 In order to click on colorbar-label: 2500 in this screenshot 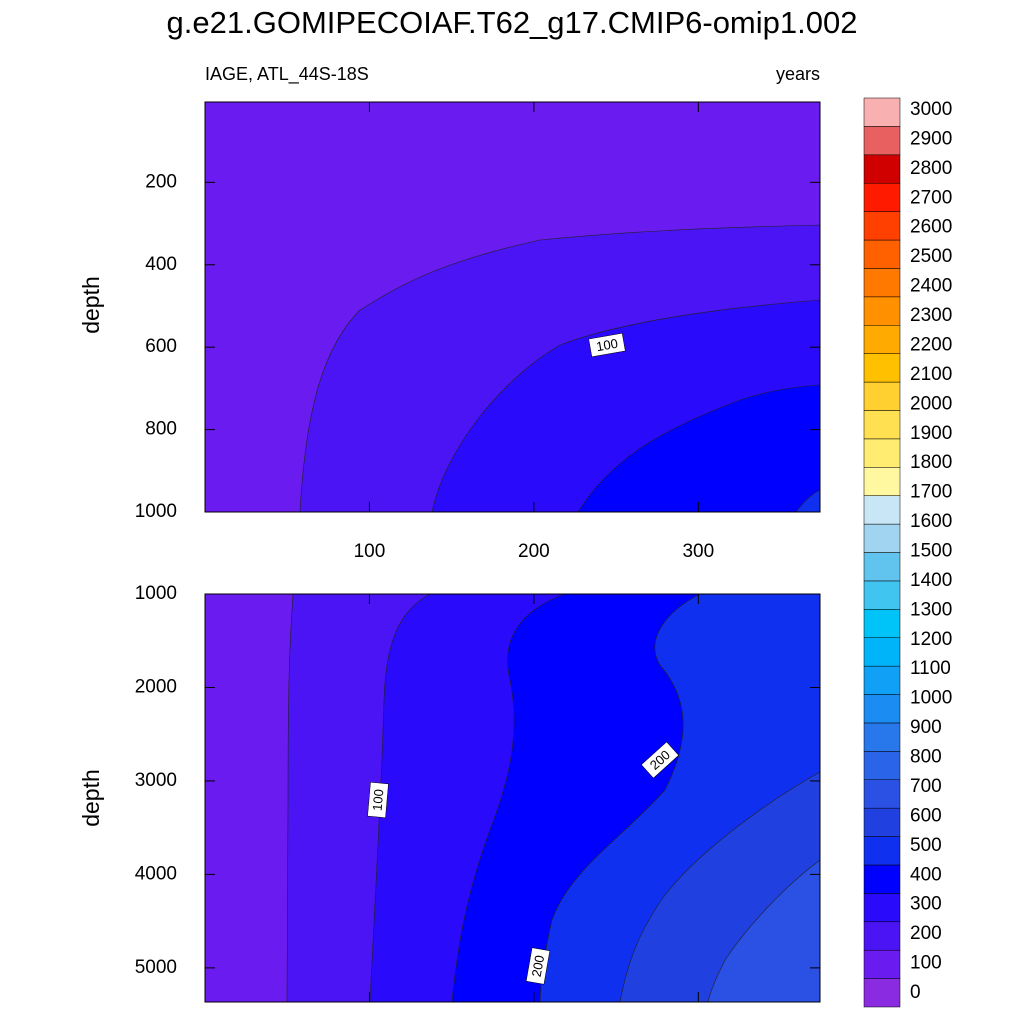, I will do `click(931, 256)`.